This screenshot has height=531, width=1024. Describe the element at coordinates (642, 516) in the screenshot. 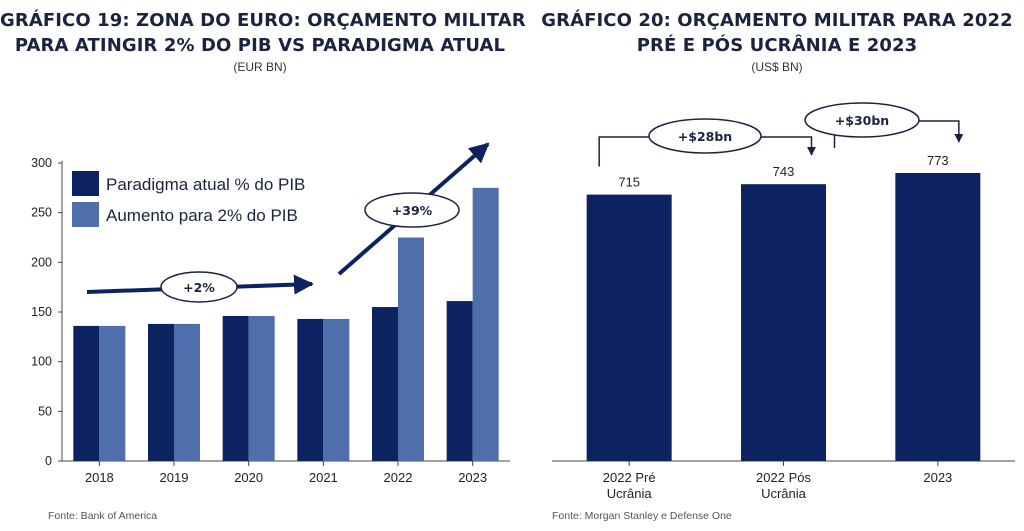

I see `chart-source: Fonte: Morgan Stanley e Defense One` at that location.